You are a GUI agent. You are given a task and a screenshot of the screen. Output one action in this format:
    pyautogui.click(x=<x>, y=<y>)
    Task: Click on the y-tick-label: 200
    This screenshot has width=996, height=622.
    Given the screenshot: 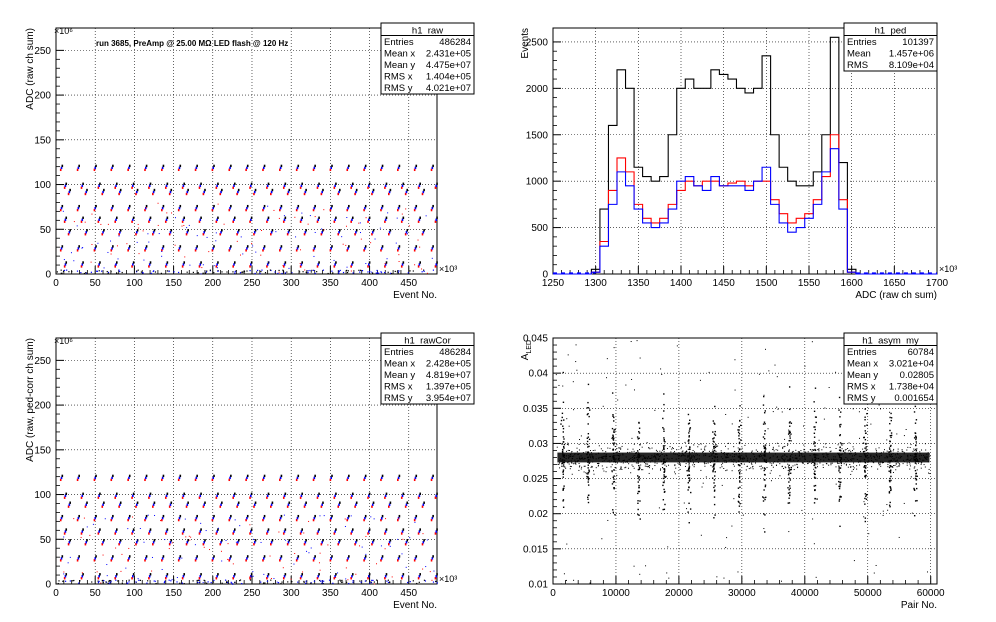 What is the action you would take?
    pyautogui.click(x=42, y=406)
    